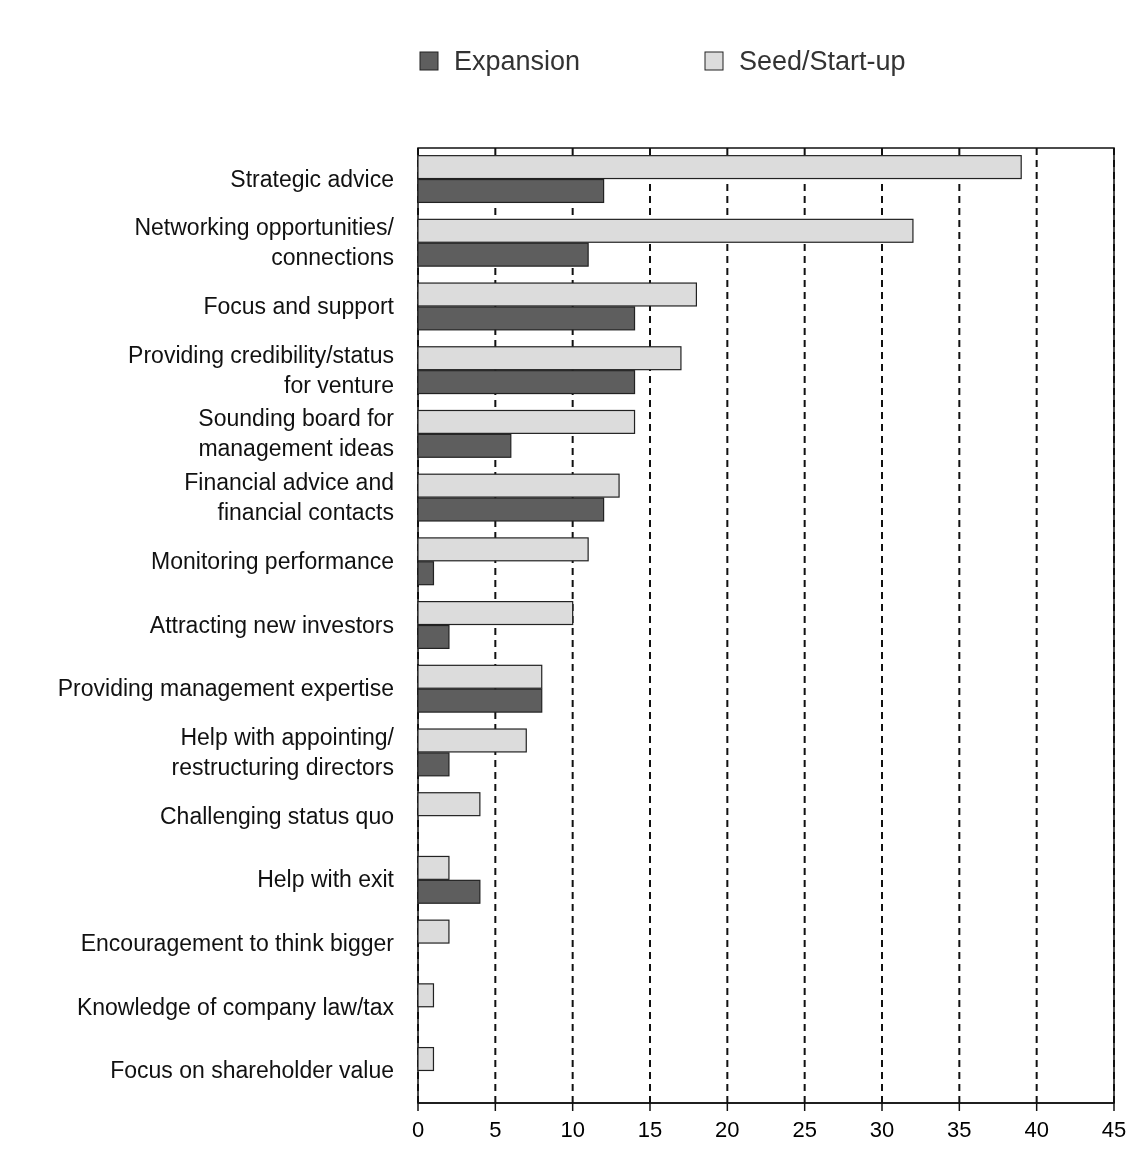 The image size is (1128, 1167). Describe the element at coordinates (272, 560) in the screenshot. I see `y-tick-label: Monitoring performance` at that location.